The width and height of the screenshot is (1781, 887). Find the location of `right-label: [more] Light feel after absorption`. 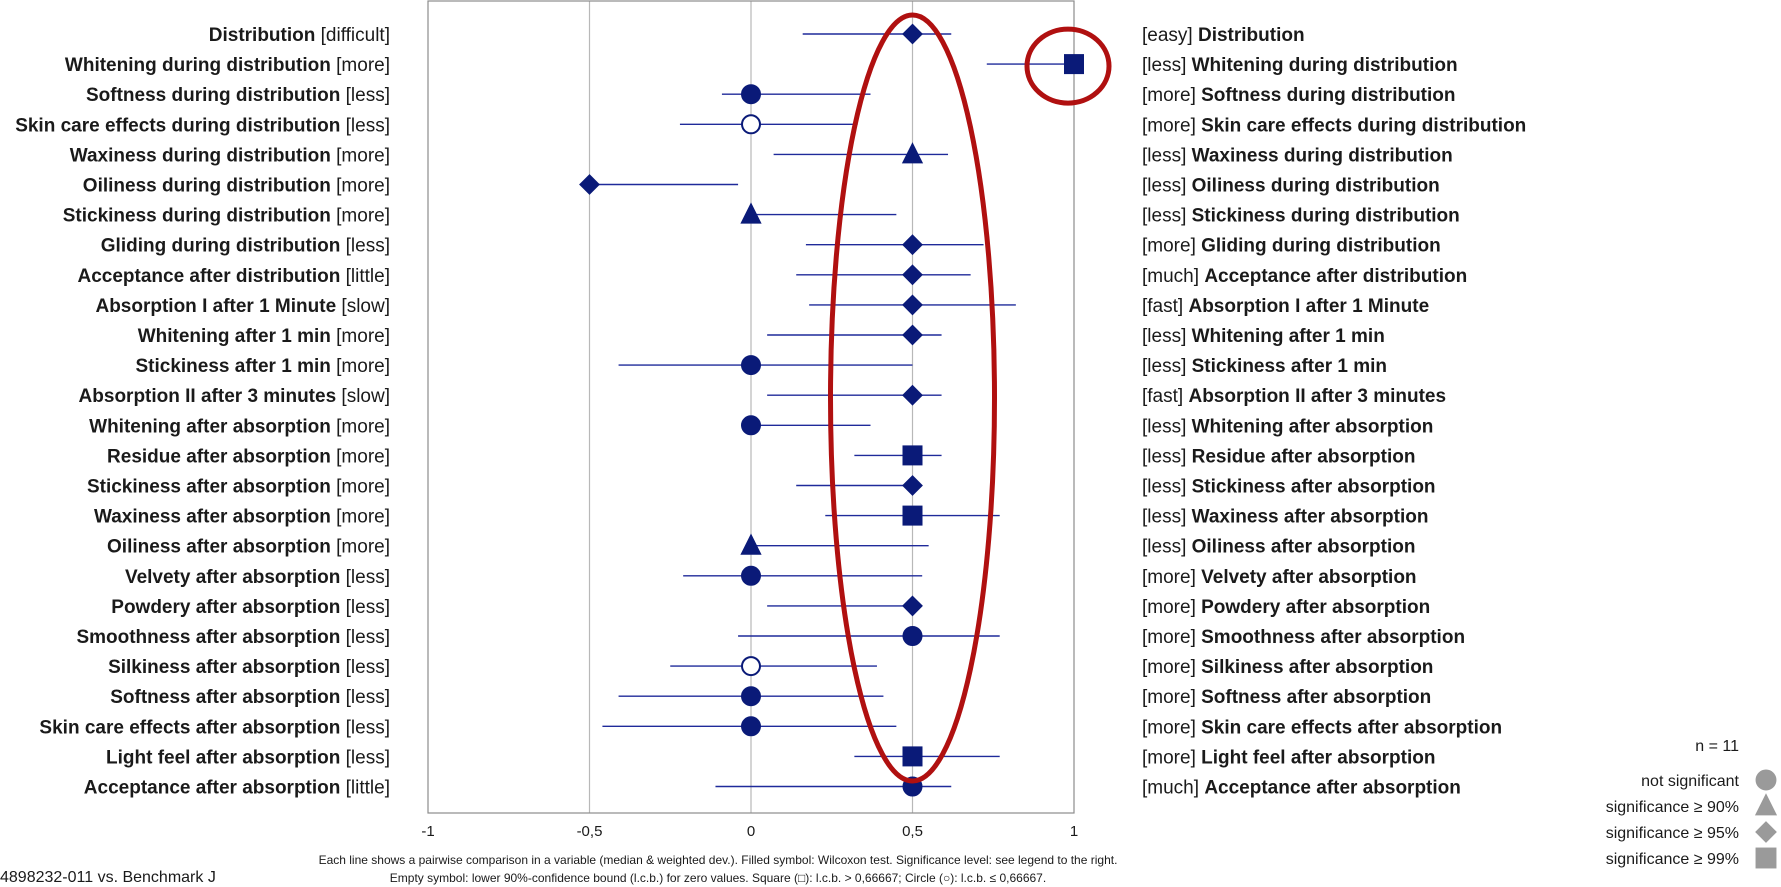

right-label: [more] Light feel after absorption is located at coordinates (1288, 757).